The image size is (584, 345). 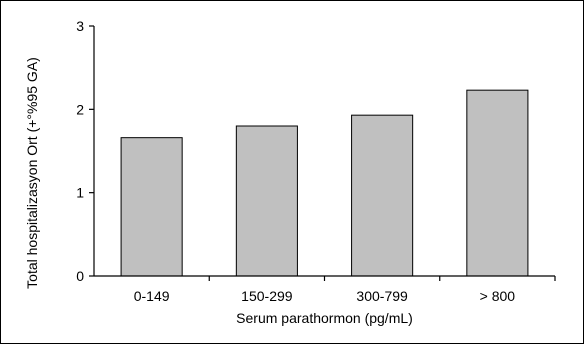 What do you see at coordinates (267, 296) in the screenshot?
I see `x-tick-label: 150-299` at bounding box center [267, 296].